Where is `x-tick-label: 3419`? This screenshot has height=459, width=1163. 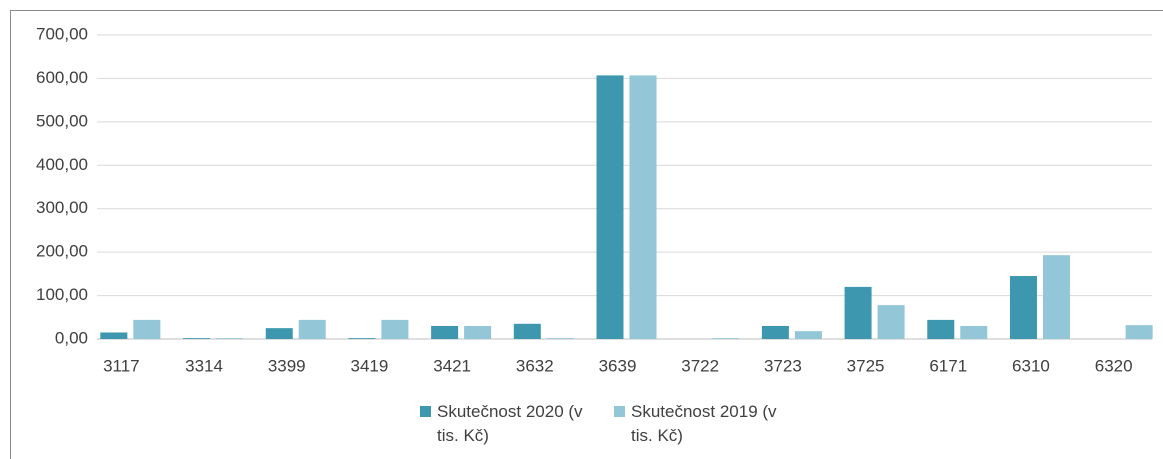
x-tick-label: 3419 is located at coordinates (370, 365).